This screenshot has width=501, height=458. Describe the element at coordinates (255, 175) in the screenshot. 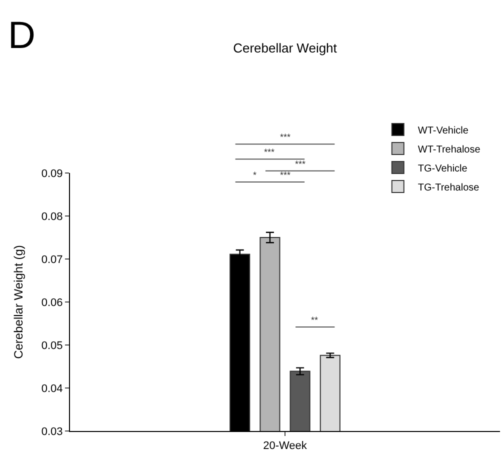

I see `annotation: *` at that location.